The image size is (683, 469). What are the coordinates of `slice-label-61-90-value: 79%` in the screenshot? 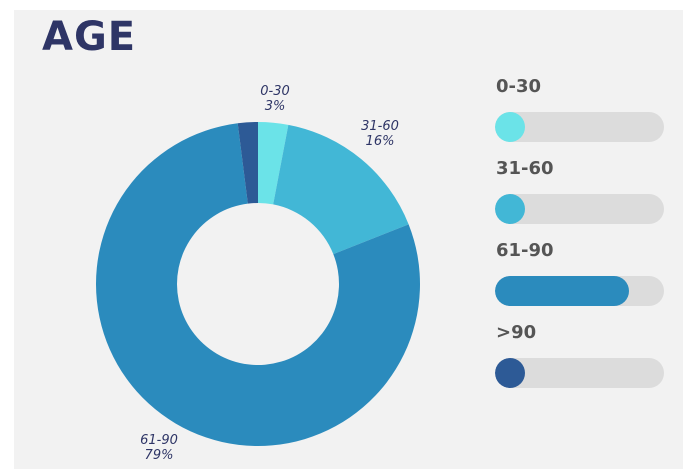 It's located at (159, 455).